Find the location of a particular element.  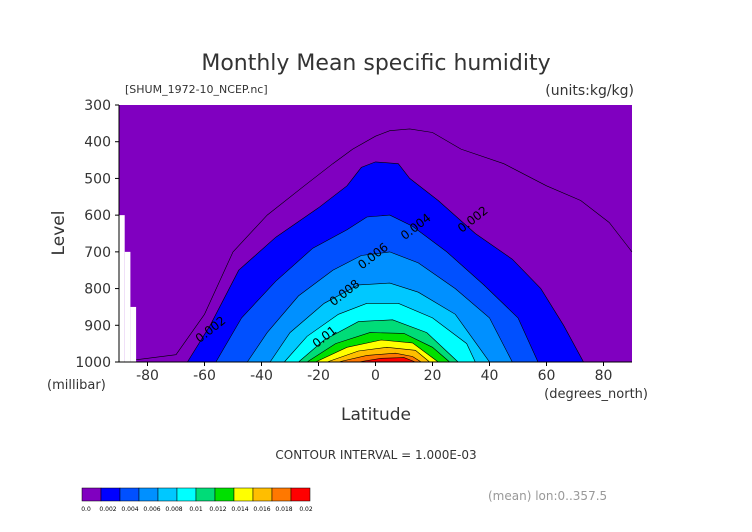

x-tick-label: 60 is located at coordinates (547, 376).